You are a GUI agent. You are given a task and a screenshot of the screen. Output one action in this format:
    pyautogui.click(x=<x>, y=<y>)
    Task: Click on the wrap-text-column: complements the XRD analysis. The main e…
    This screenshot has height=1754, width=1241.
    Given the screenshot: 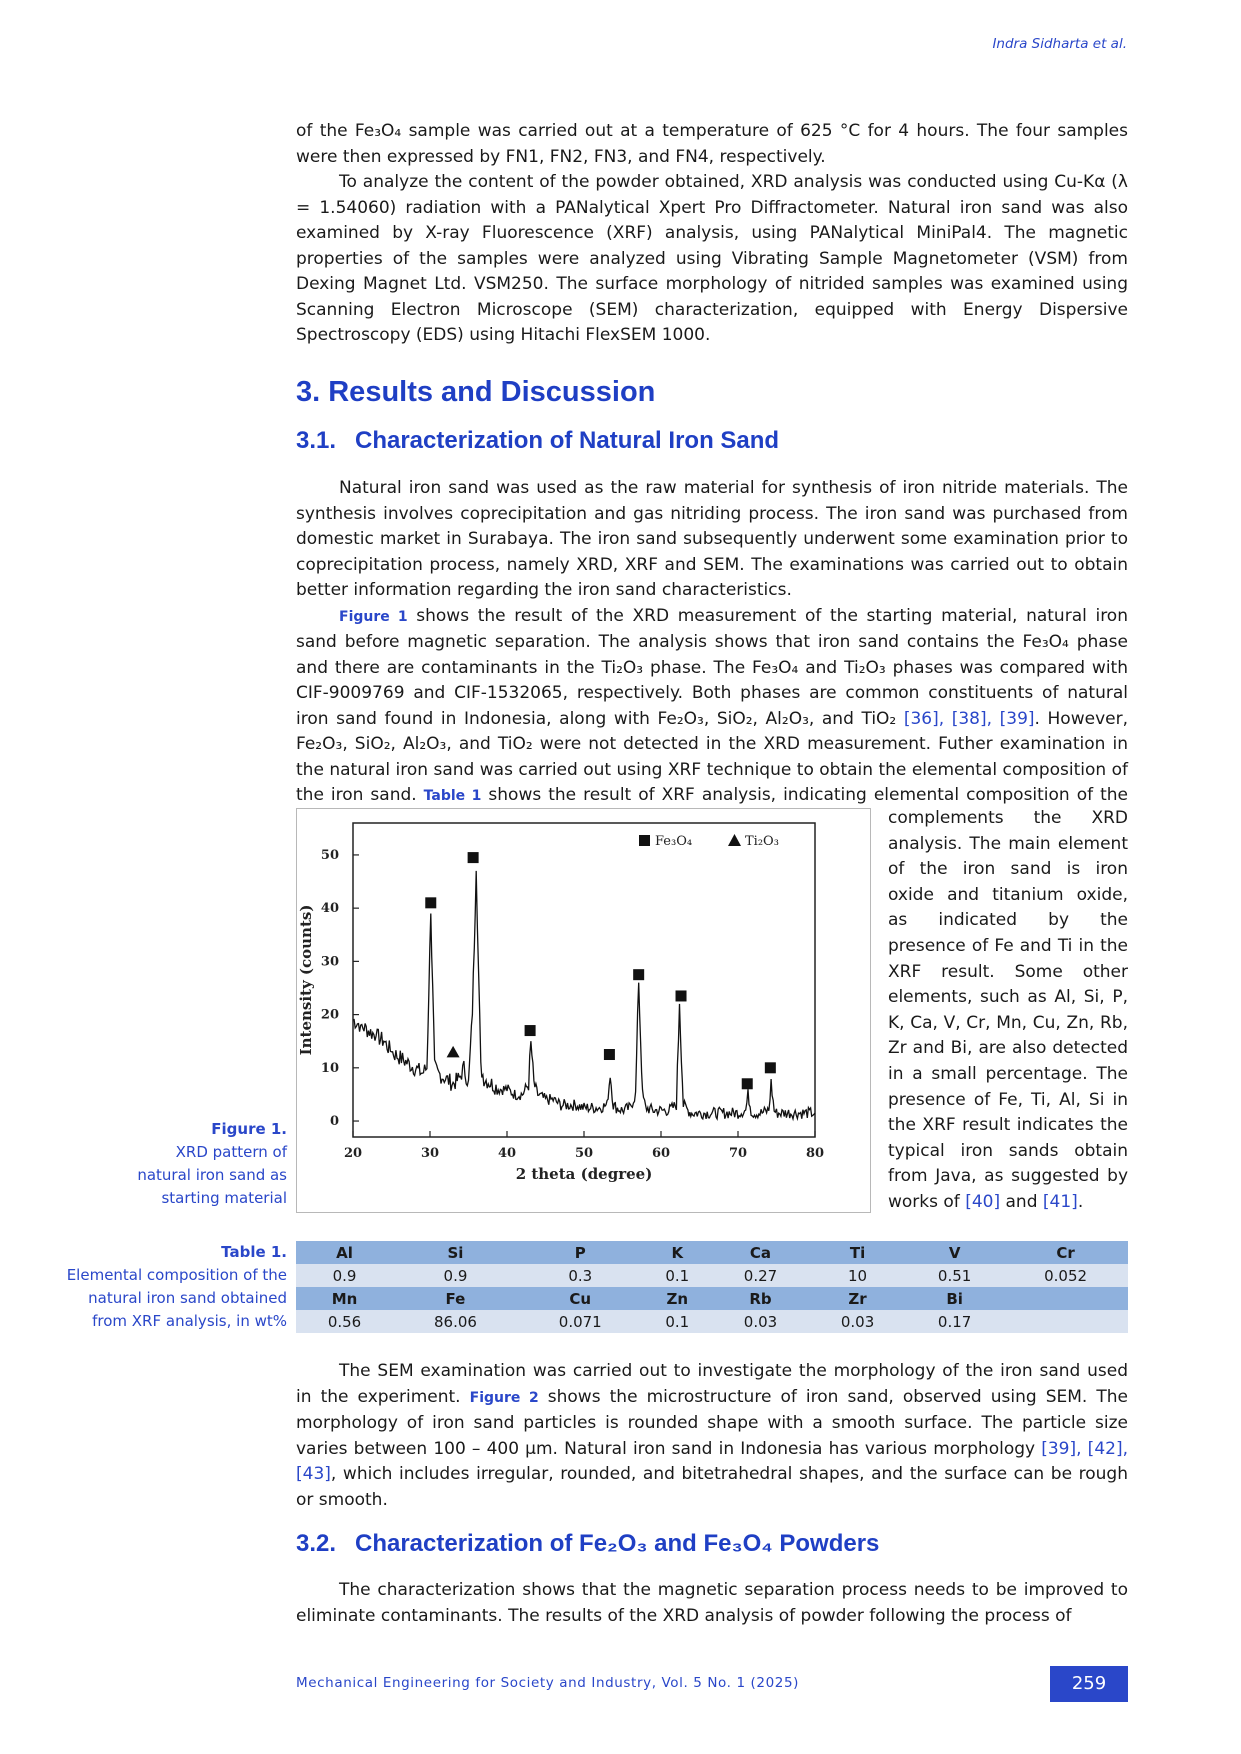 What is the action you would take?
    pyautogui.click(x=1008, y=1011)
    